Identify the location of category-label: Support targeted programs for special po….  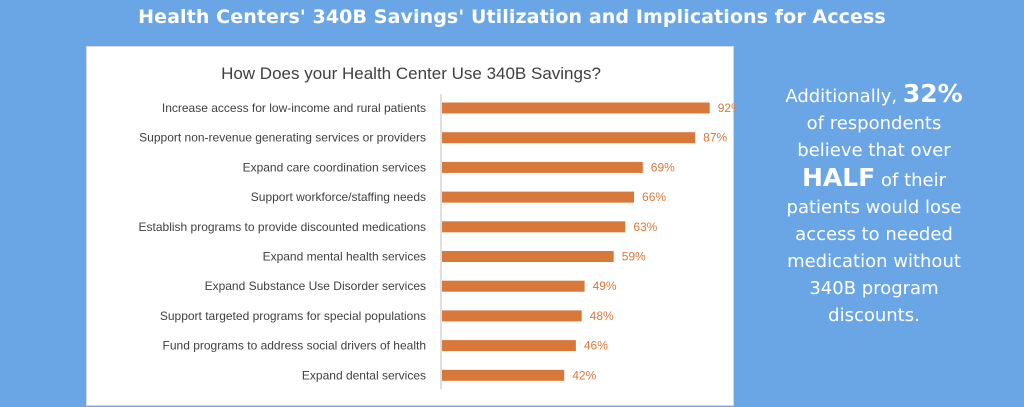
(293, 316).